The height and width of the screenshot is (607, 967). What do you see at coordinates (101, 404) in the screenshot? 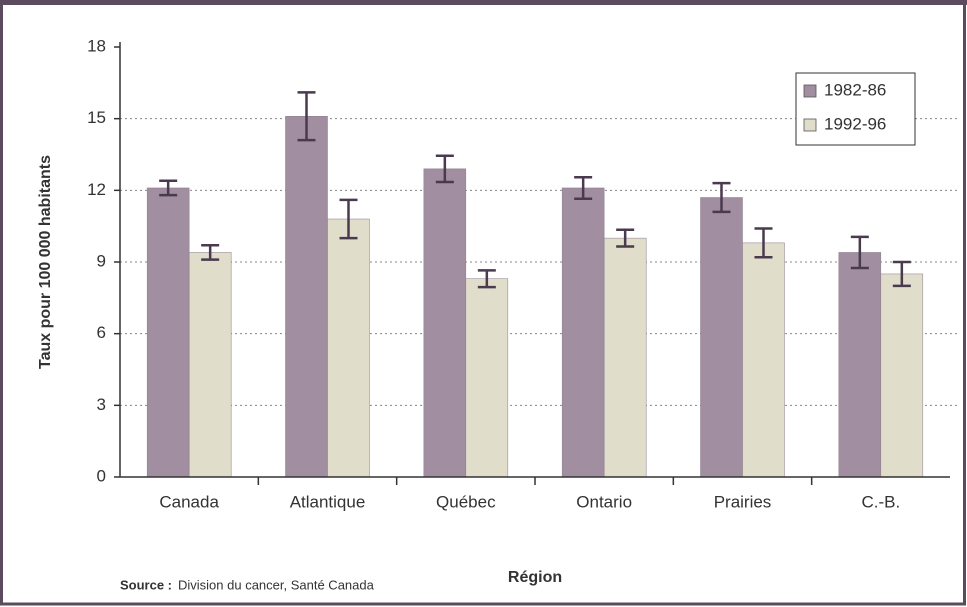
I see `y-tick-label: 3` at bounding box center [101, 404].